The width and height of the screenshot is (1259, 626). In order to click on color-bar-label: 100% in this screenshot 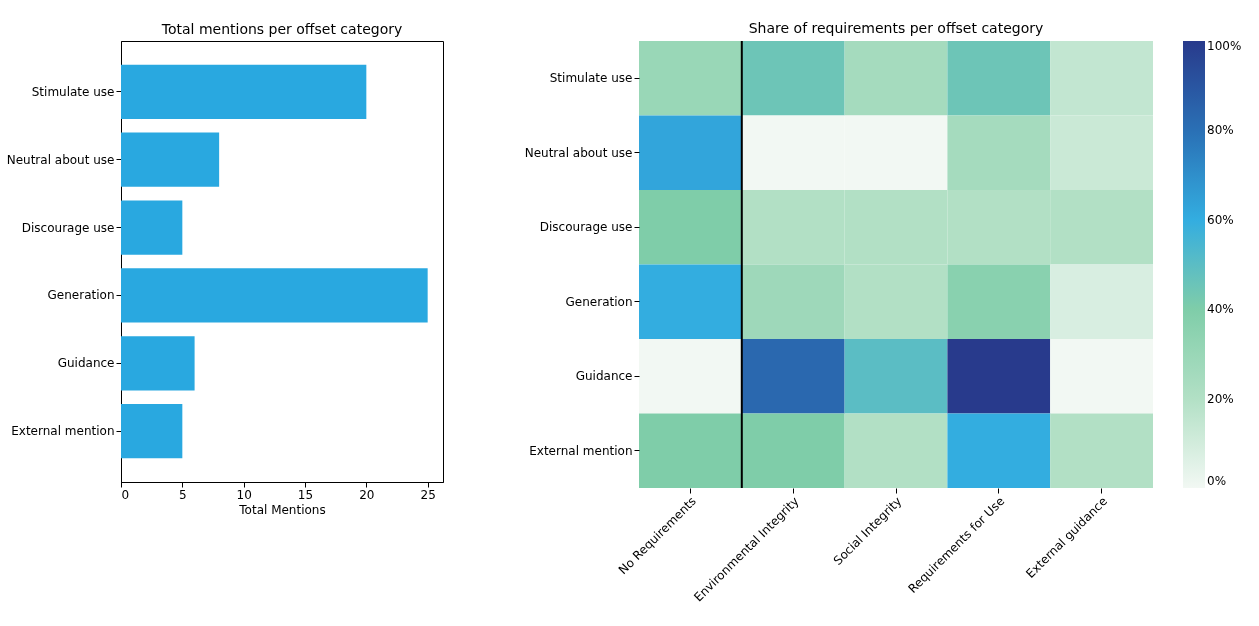, I will do `click(1224, 46)`.